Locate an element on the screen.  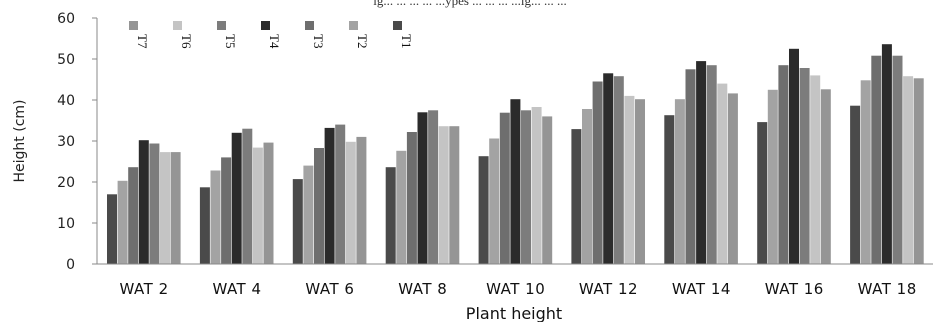
bar-t6-wat18 is located at coordinates (908, 170).